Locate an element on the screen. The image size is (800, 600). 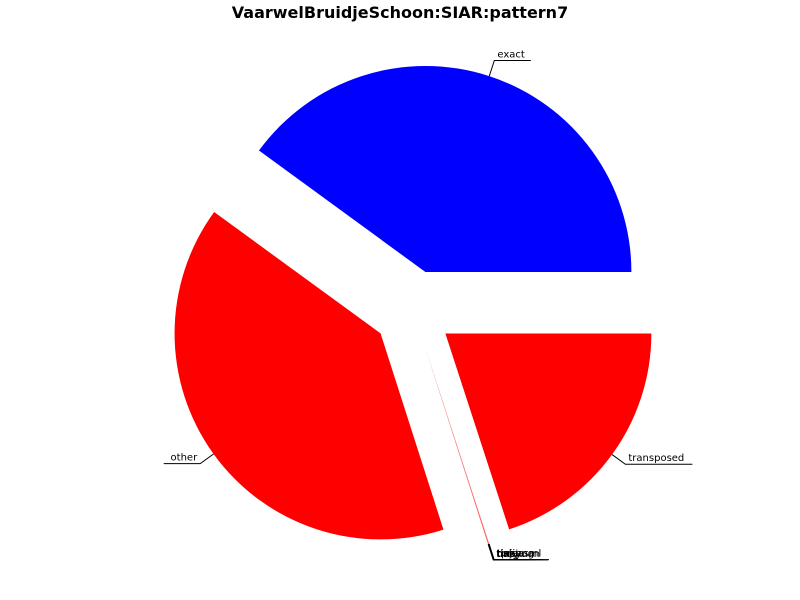
pie-slice-tpreasml is located at coordinates (457, 446).